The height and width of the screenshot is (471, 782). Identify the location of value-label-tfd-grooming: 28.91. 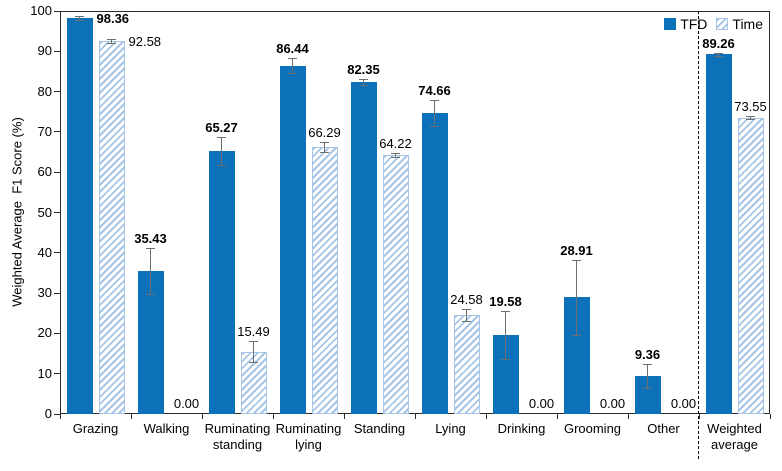
(576, 250).